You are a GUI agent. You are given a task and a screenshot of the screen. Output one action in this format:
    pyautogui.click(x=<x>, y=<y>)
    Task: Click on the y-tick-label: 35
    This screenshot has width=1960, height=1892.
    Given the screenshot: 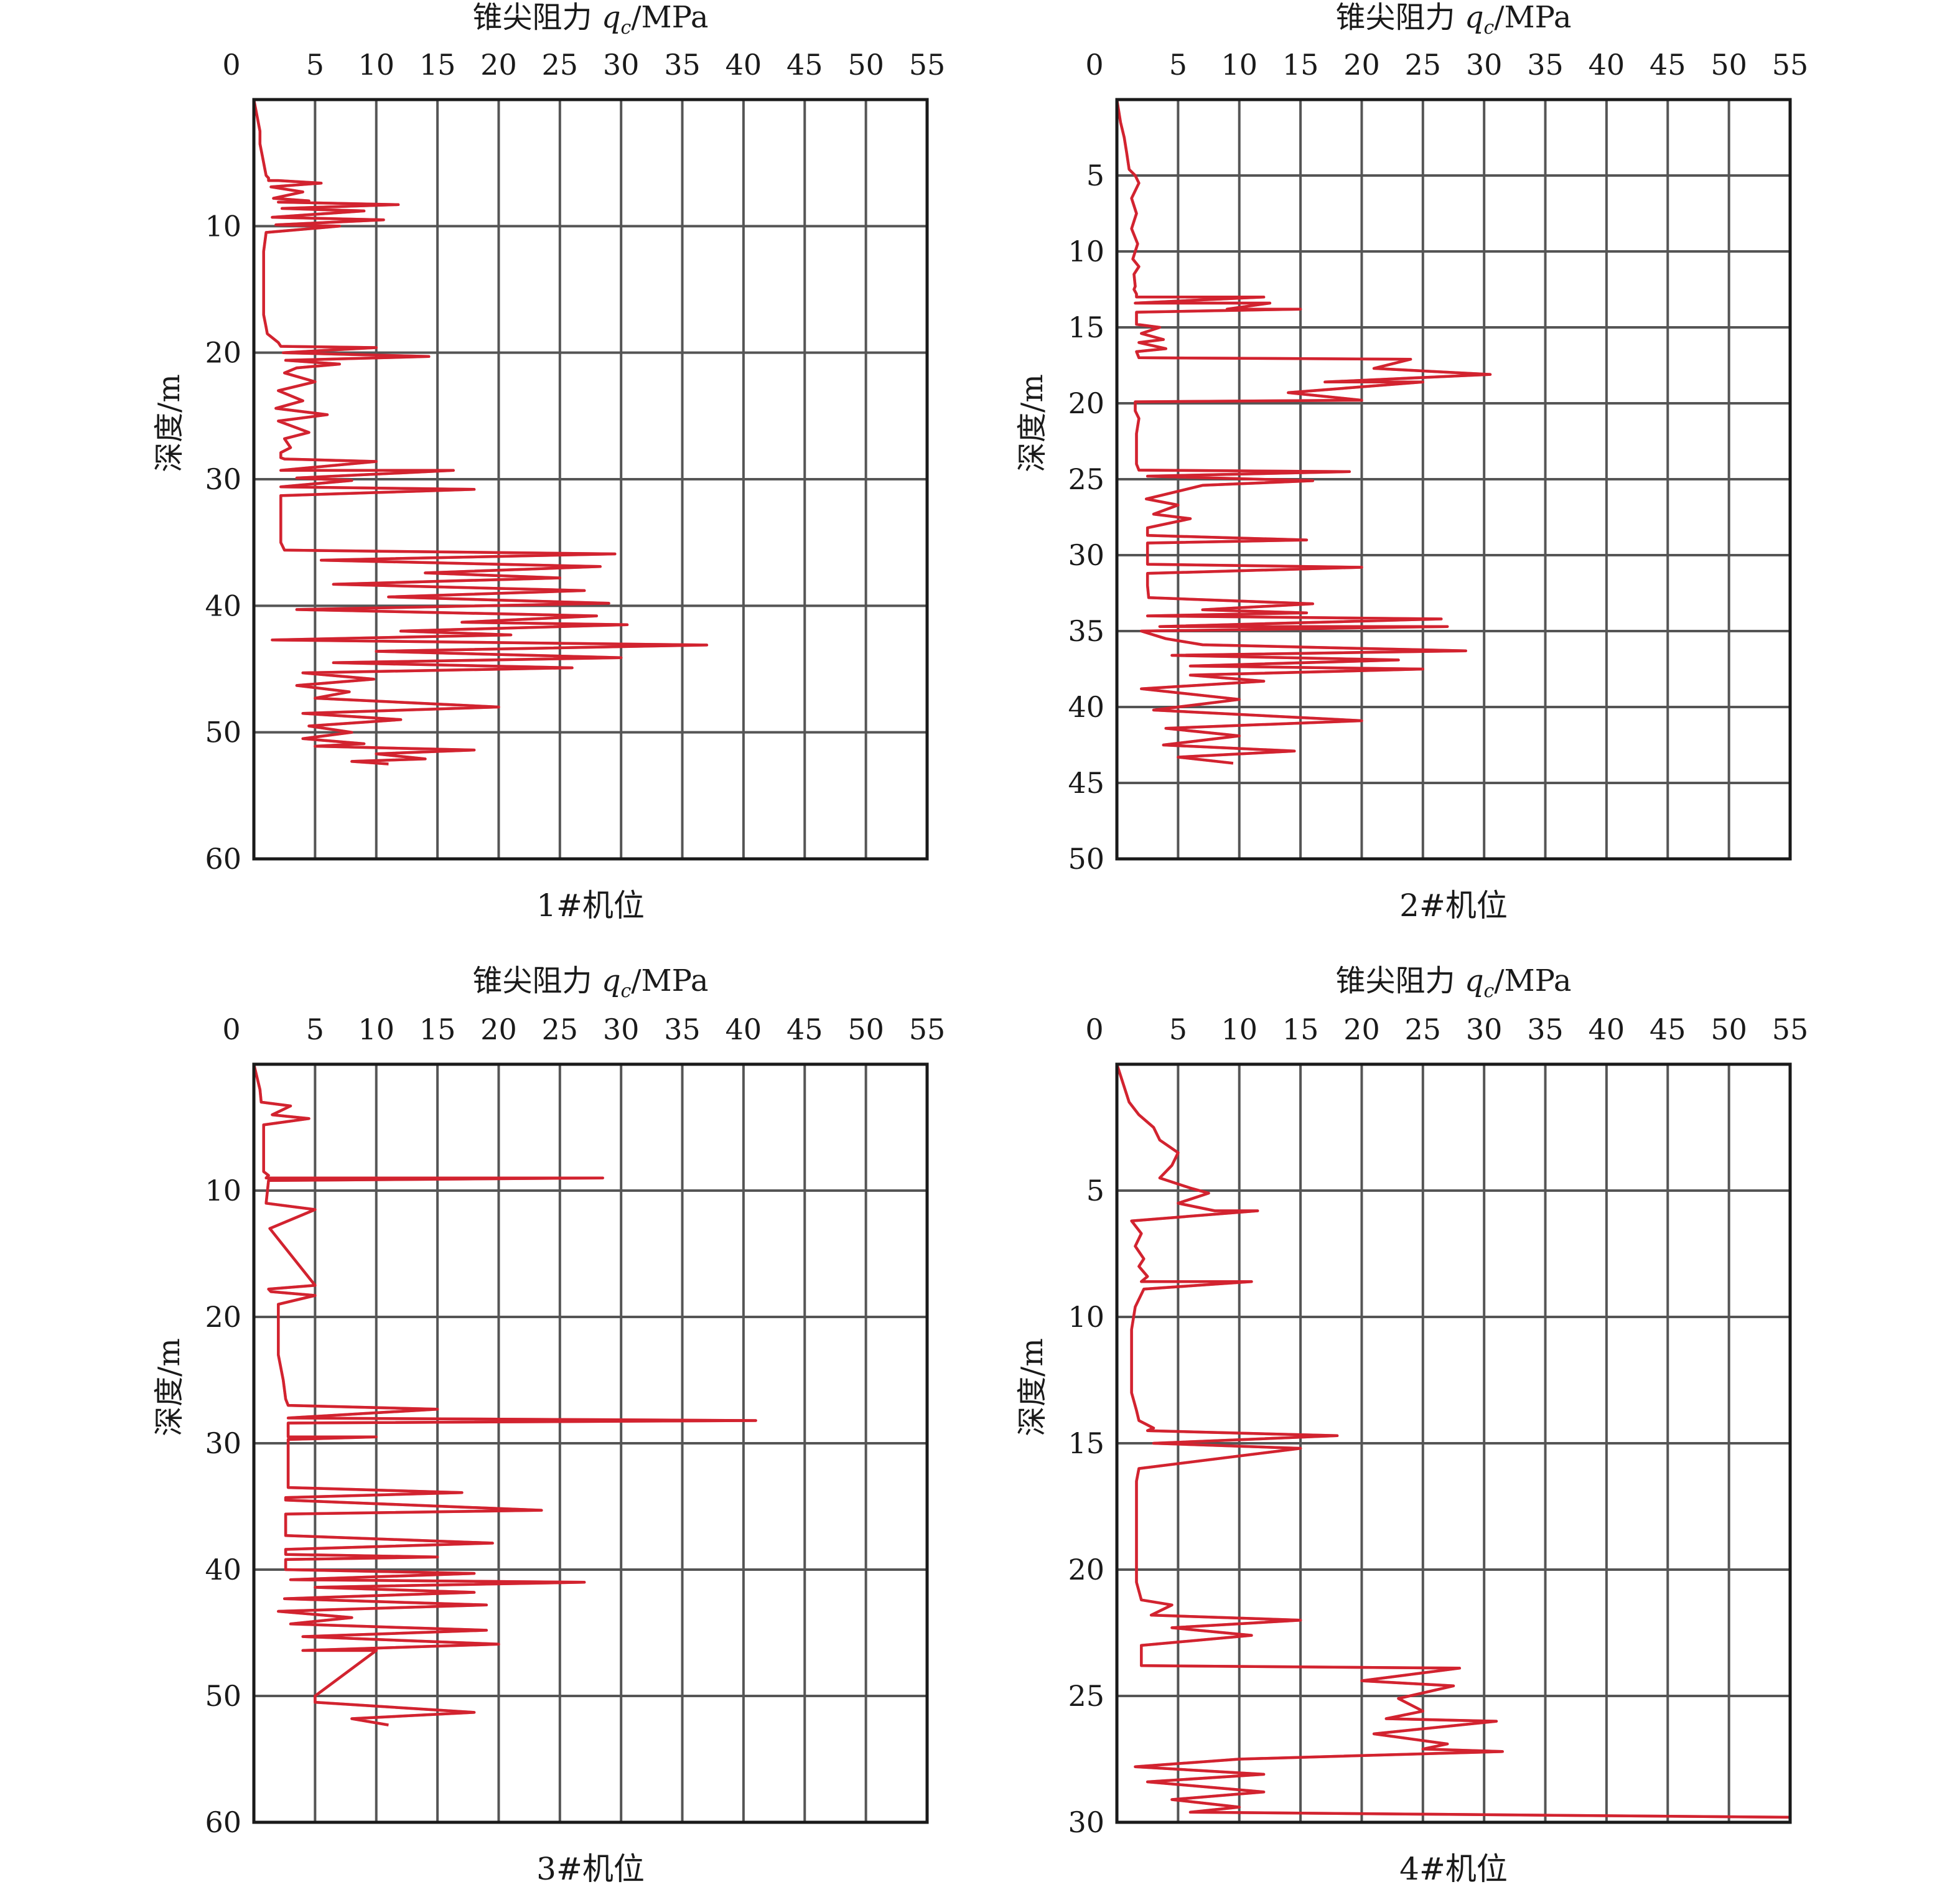 What is the action you would take?
    pyautogui.click(x=1086, y=631)
    